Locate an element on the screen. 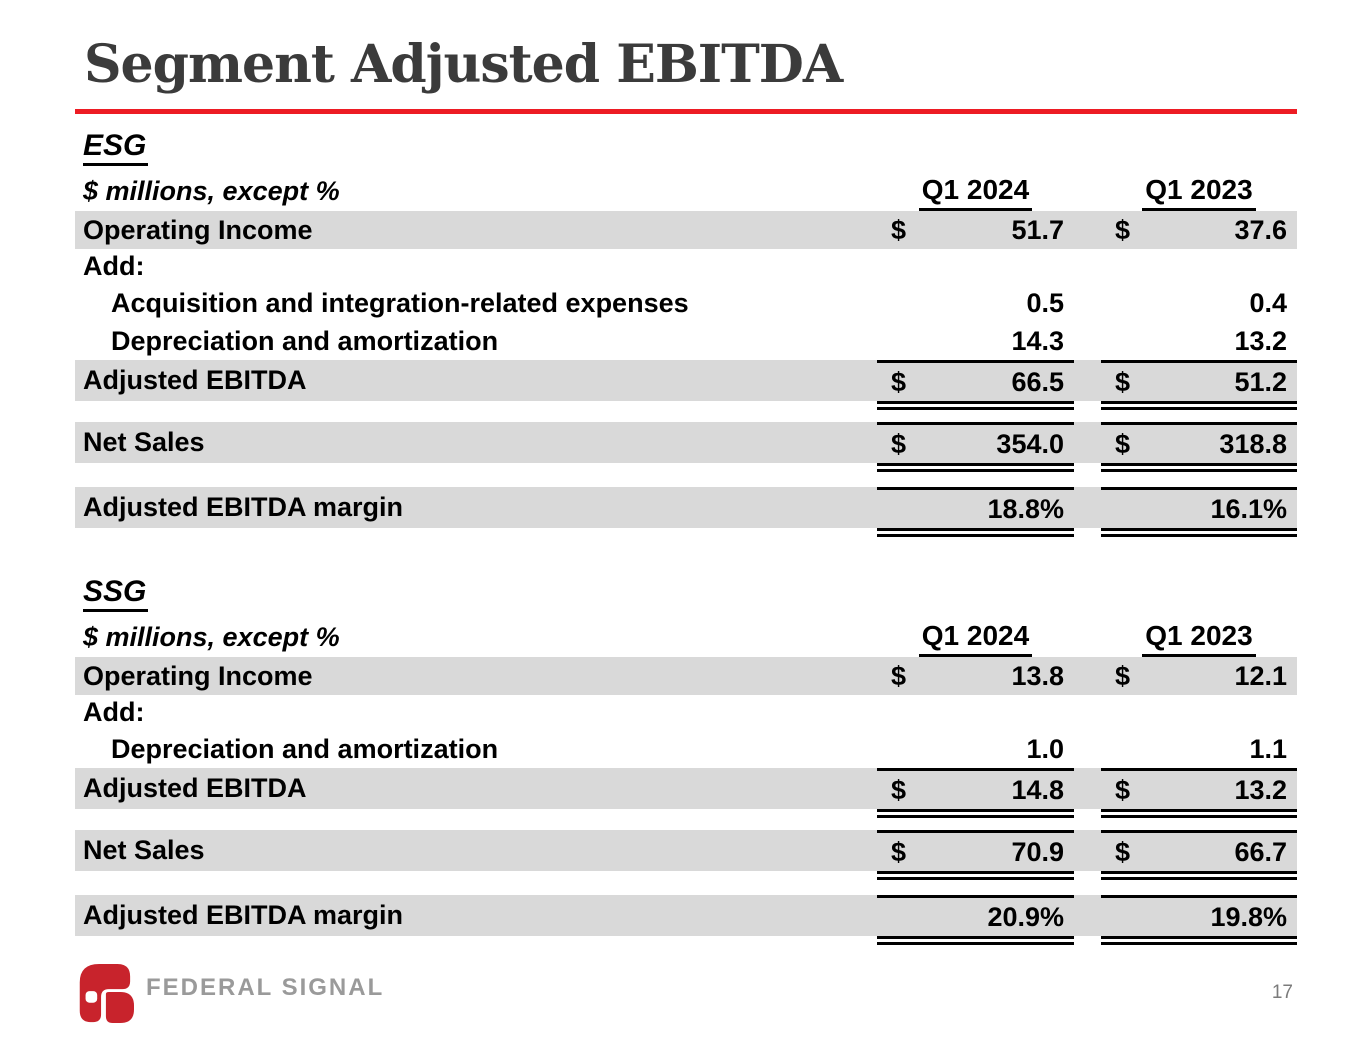 The image size is (1365, 1055). value-cell-2024: 20.9% is located at coordinates (975, 915).